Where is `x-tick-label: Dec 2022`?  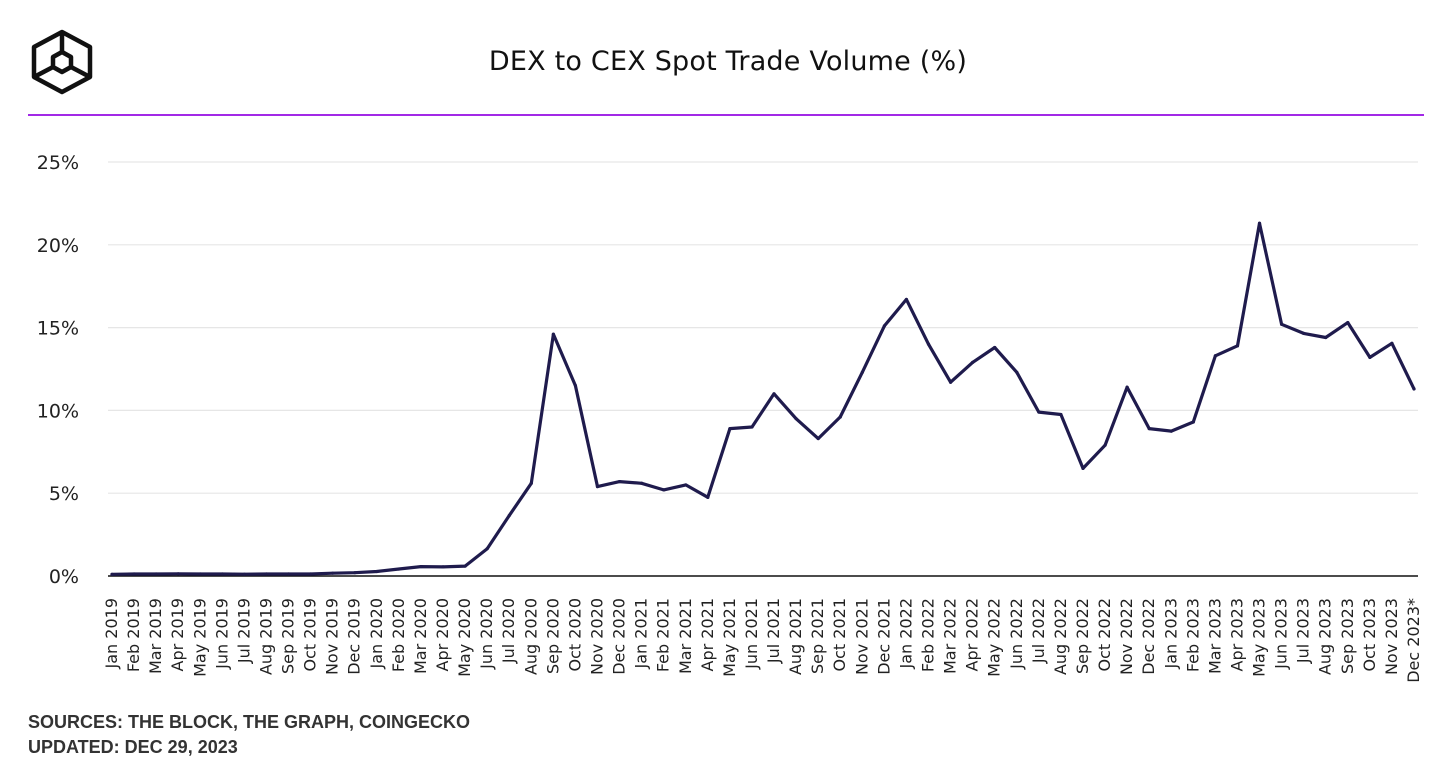 x-tick-label: Dec 2022 is located at coordinates (1148, 636).